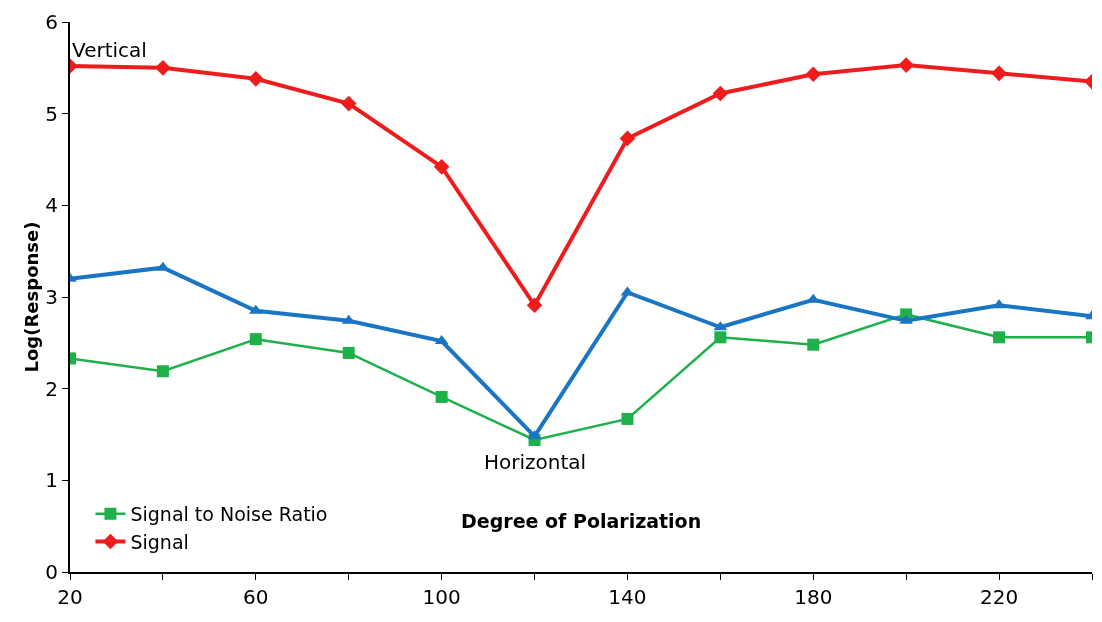  Describe the element at coordinates (70, 597) in the screenshot. I see `x-tick-label: 20` at that location.